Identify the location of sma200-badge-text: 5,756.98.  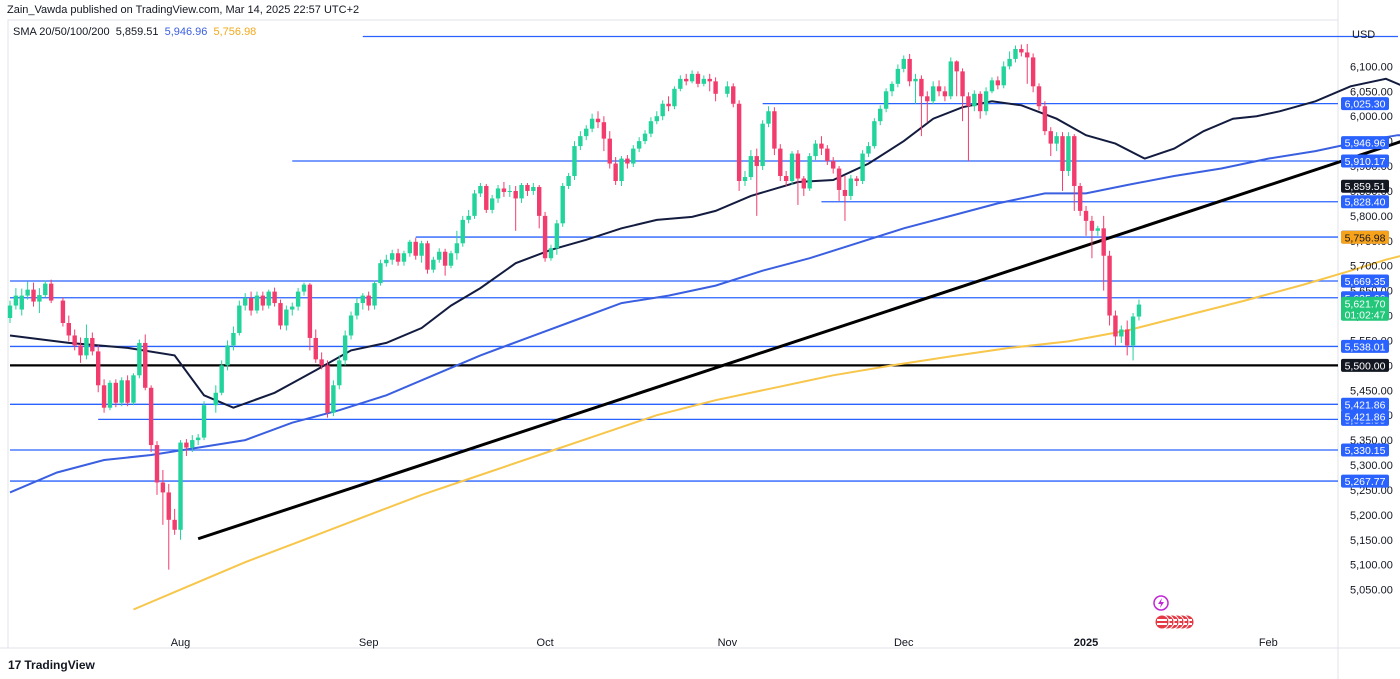
(1365, 238).